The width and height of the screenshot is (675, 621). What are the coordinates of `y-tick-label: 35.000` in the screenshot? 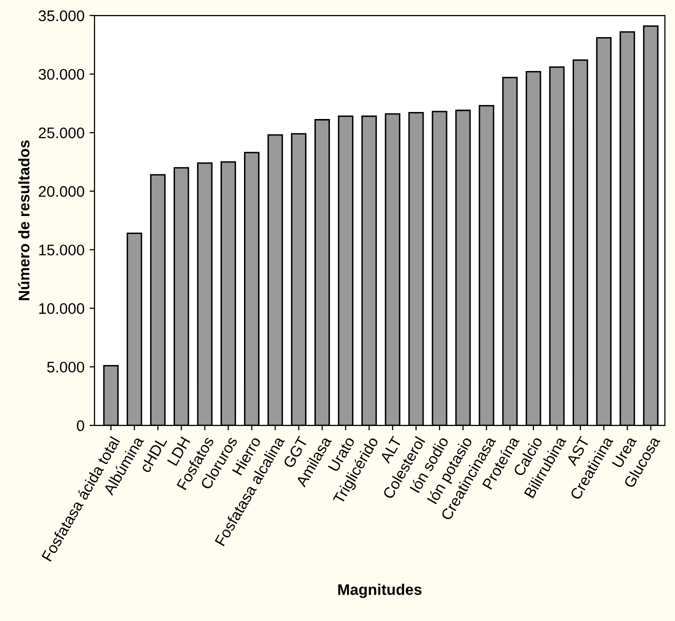 It's located at (61, 16).